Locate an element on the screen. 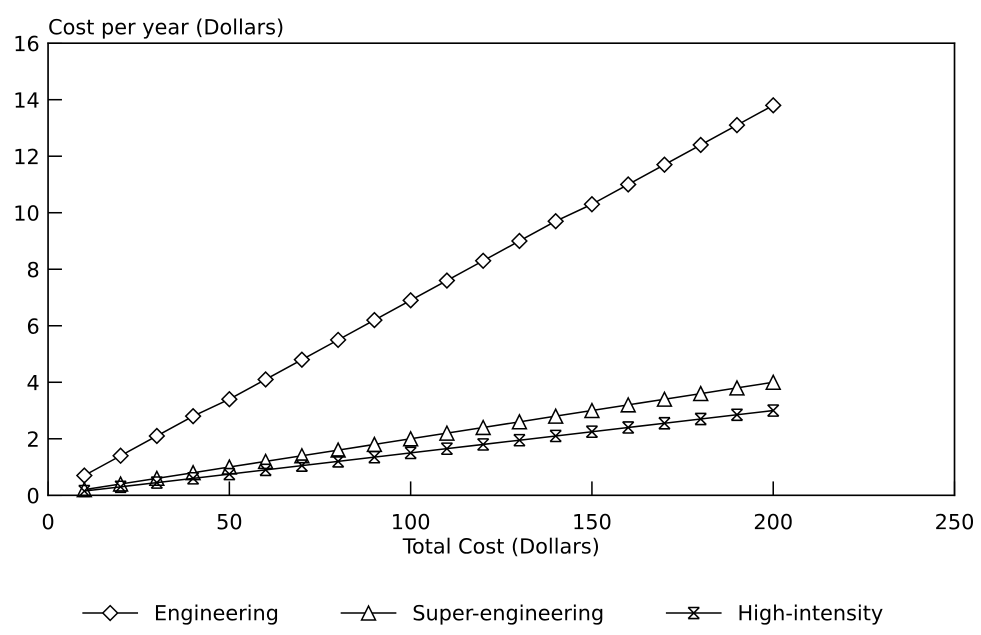  y-tick-label: 12 is located at coordinates (27, 156).